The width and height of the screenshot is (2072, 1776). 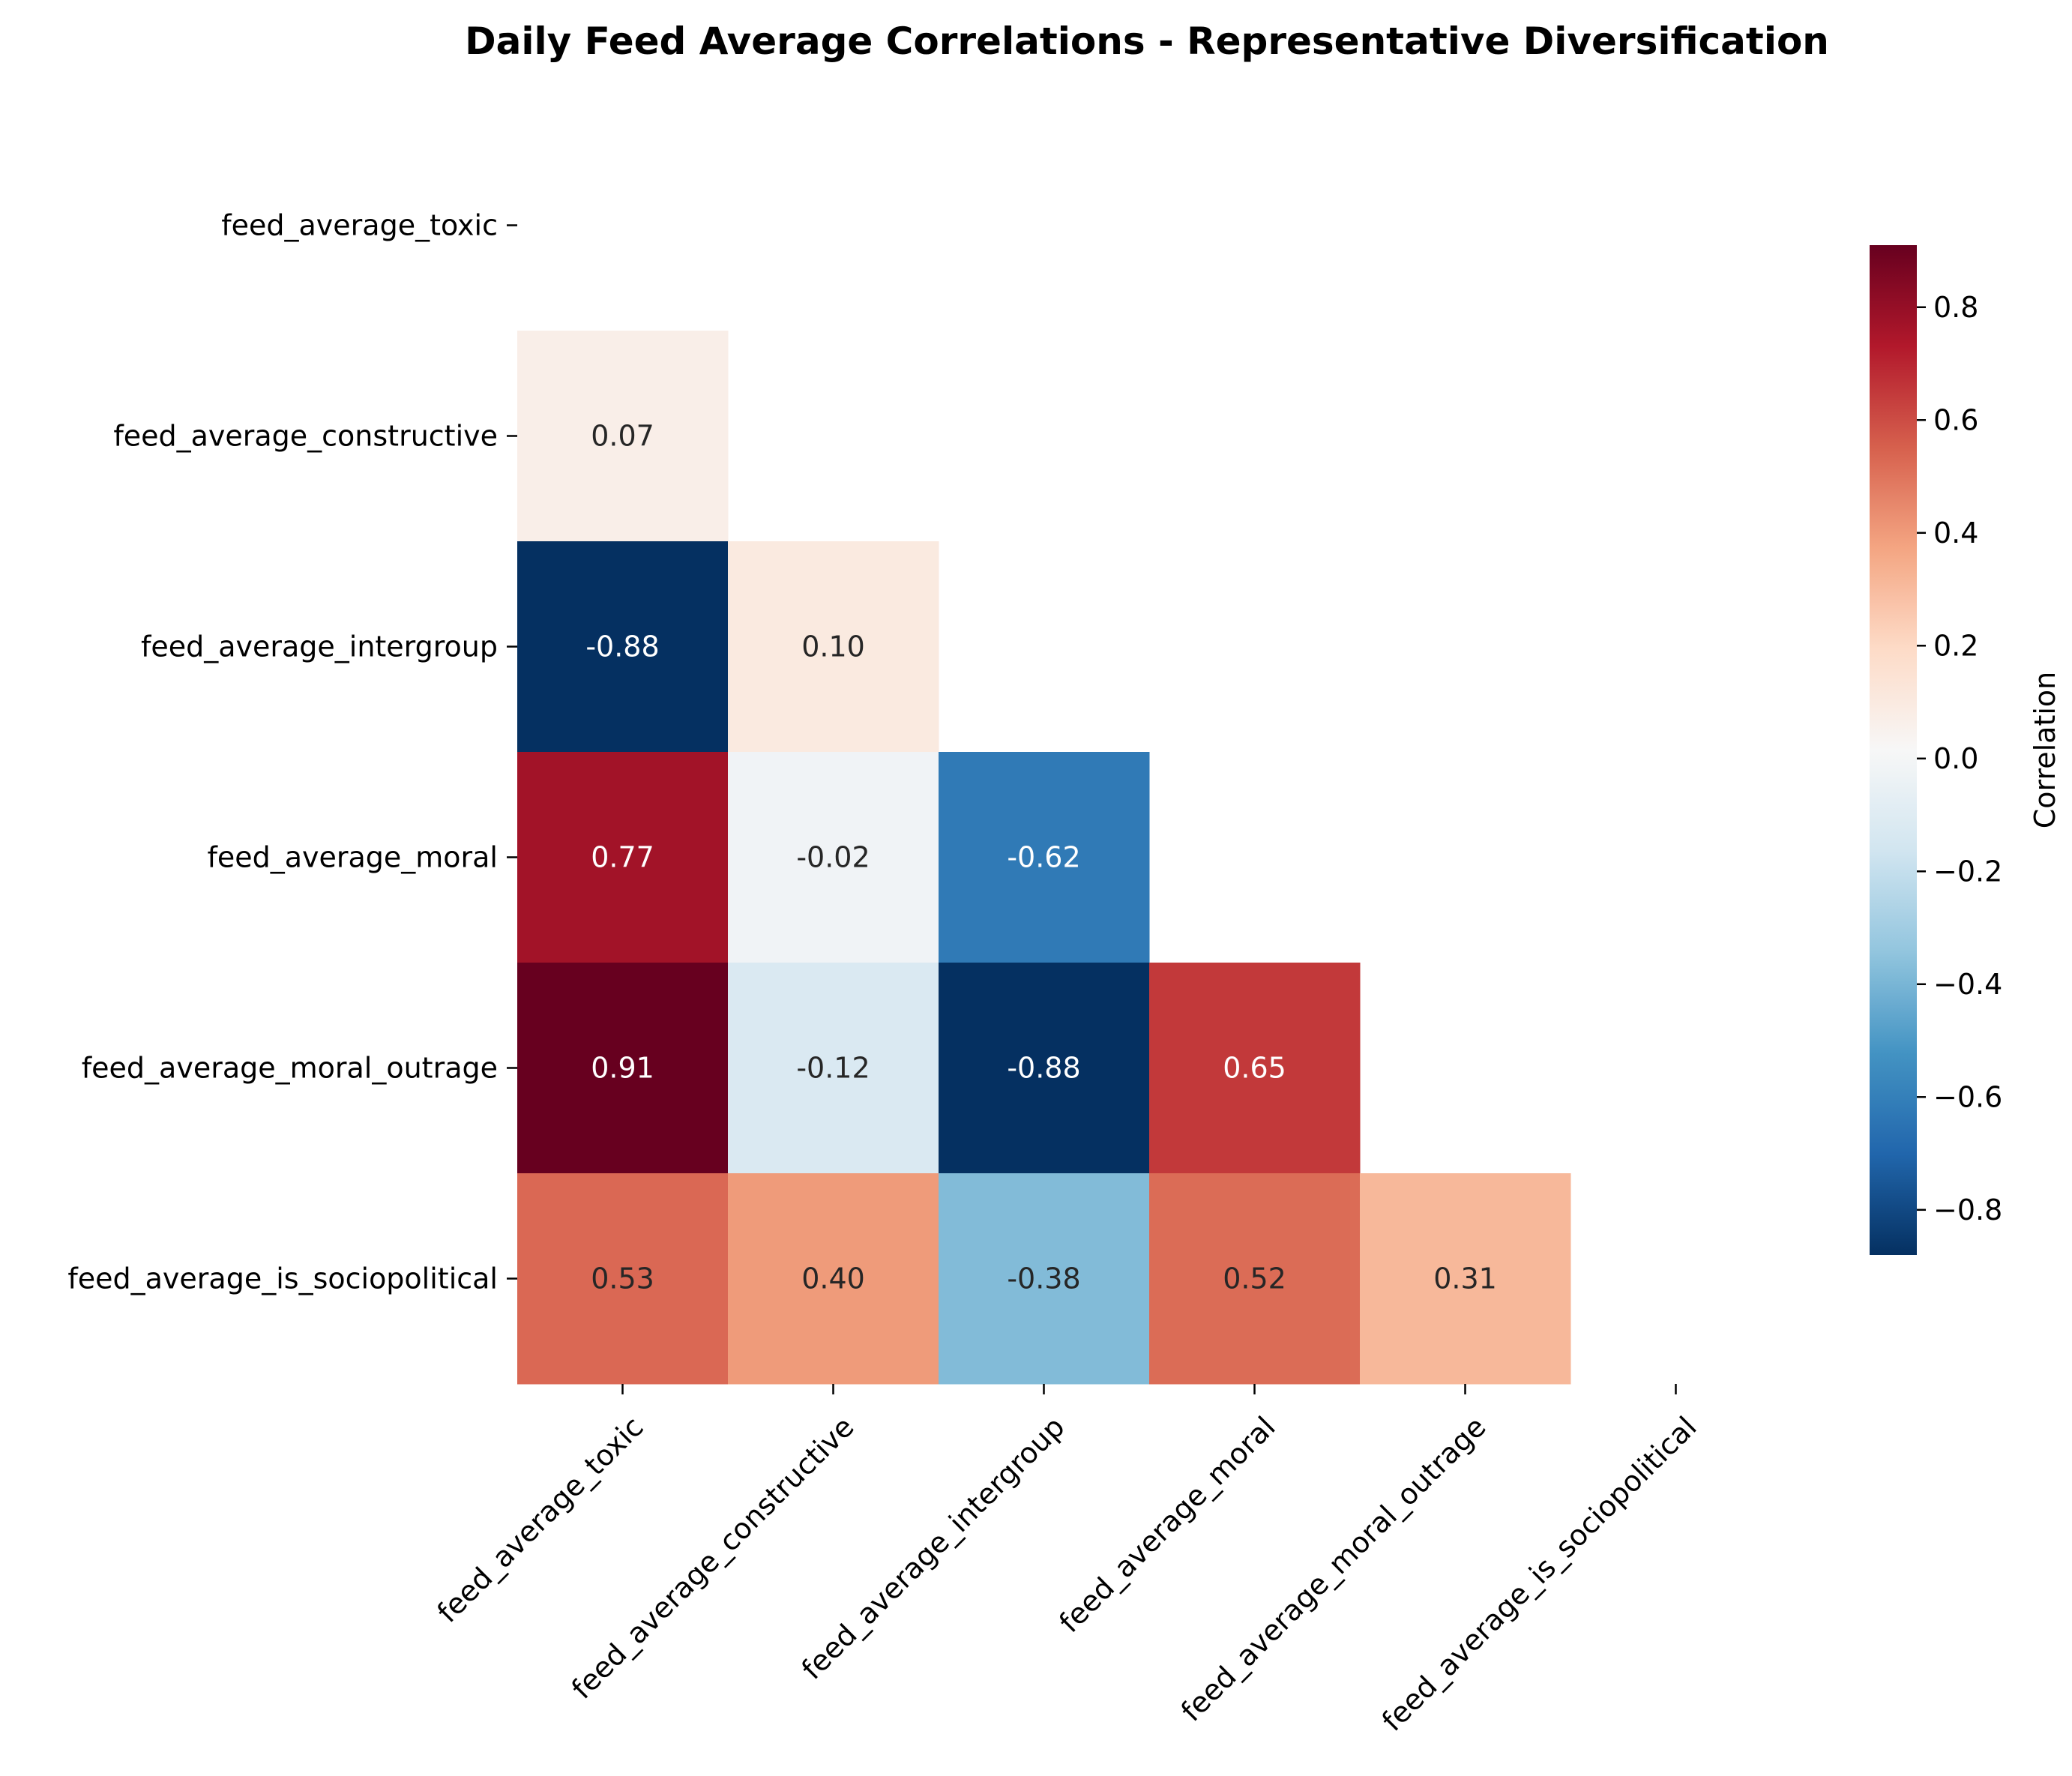 I want to click on cell-value-3-2: -0.62, so click(x=1043, y=857).